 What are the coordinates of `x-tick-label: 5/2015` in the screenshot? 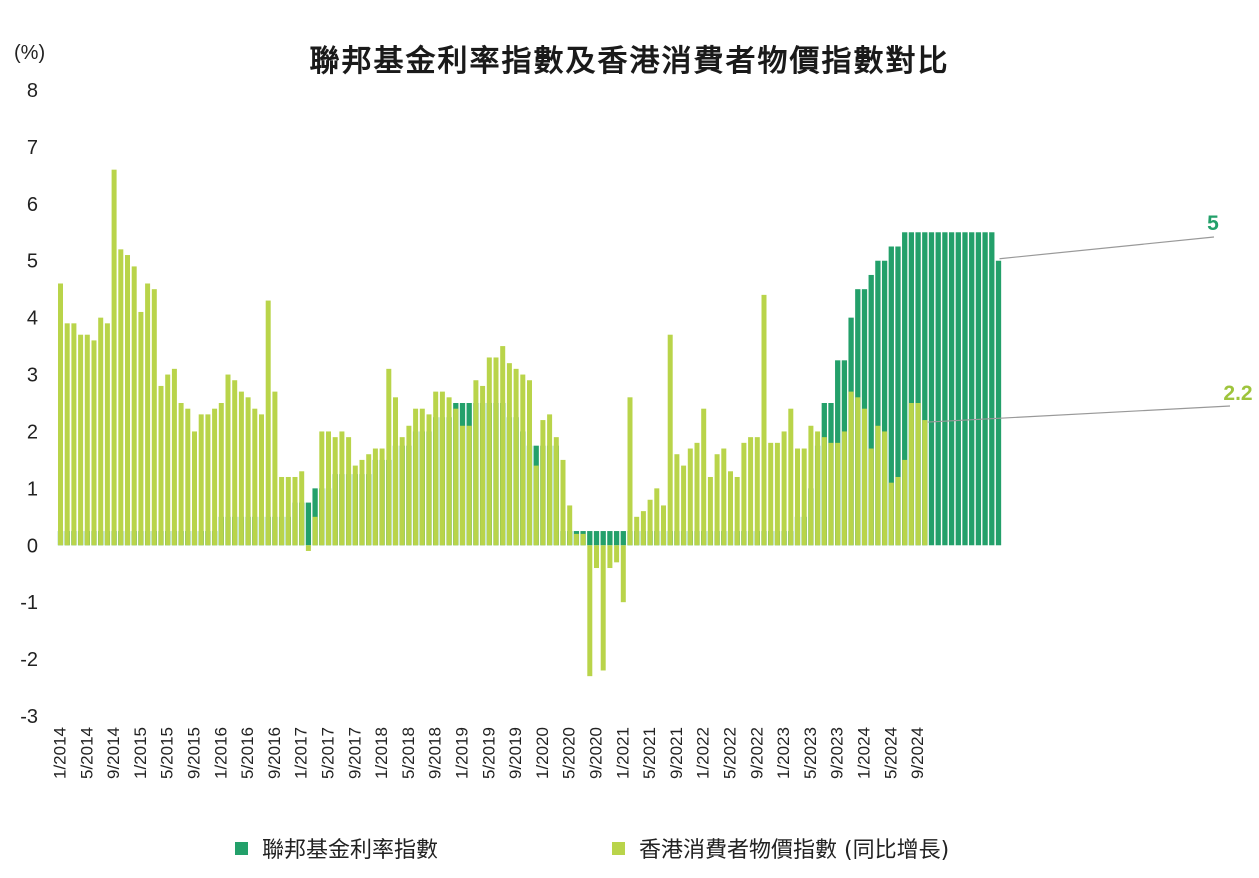 It's located at (167, 753).